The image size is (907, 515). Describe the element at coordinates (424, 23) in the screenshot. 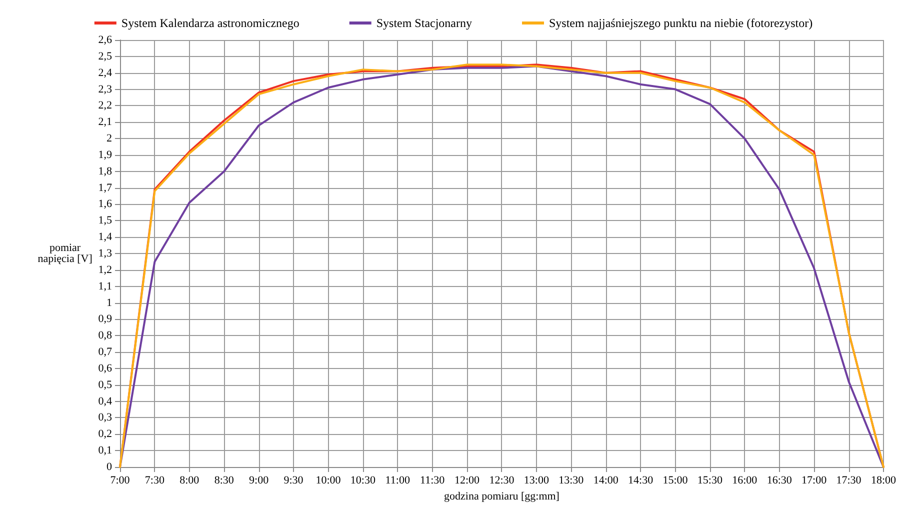

I see `legend-label: System Stacjonarny` at that location.